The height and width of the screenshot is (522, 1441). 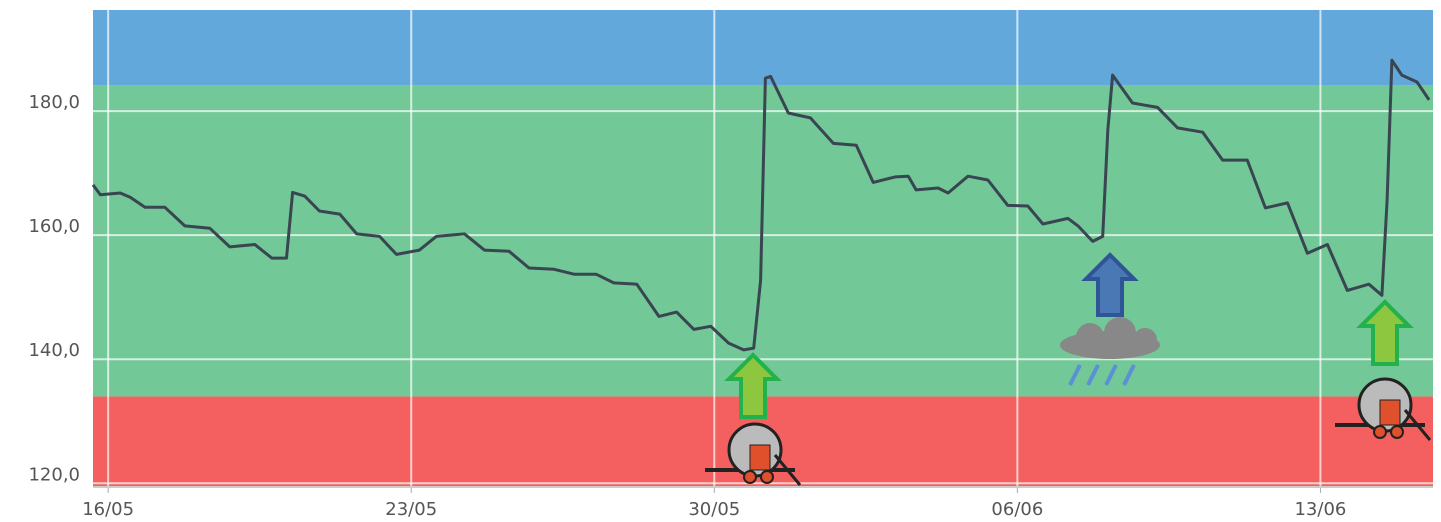 I want to click on x-tick-label: 30/05, so click(x=714, y=509).